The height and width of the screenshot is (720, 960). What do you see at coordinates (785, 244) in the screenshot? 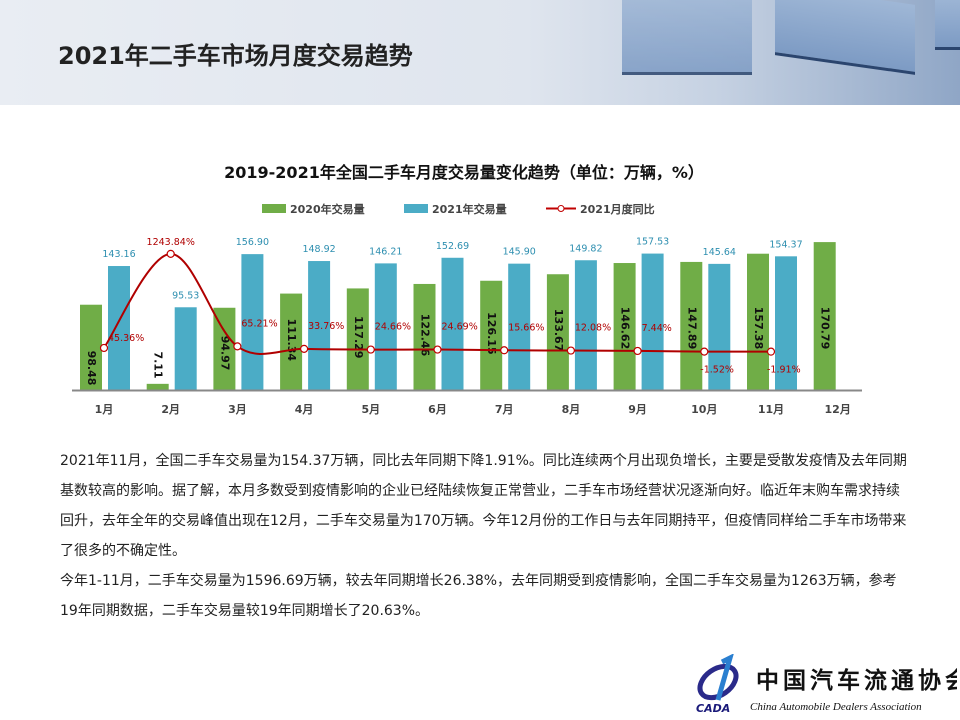
I see `bar-2021-label: 154.37` at bounding box center [785, 244].